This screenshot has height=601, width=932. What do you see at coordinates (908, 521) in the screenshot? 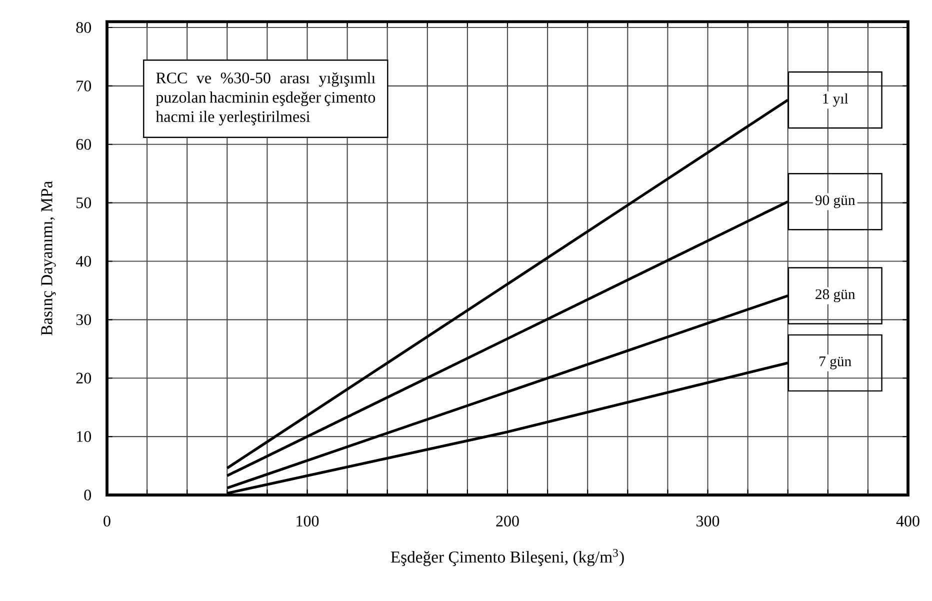
I see `x-tick-label: 400` at bounding box center [908, 521].